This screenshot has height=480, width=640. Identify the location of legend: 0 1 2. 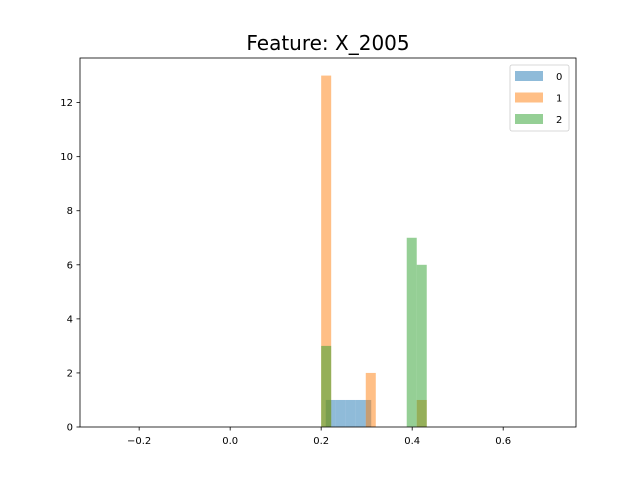
(539, 98).